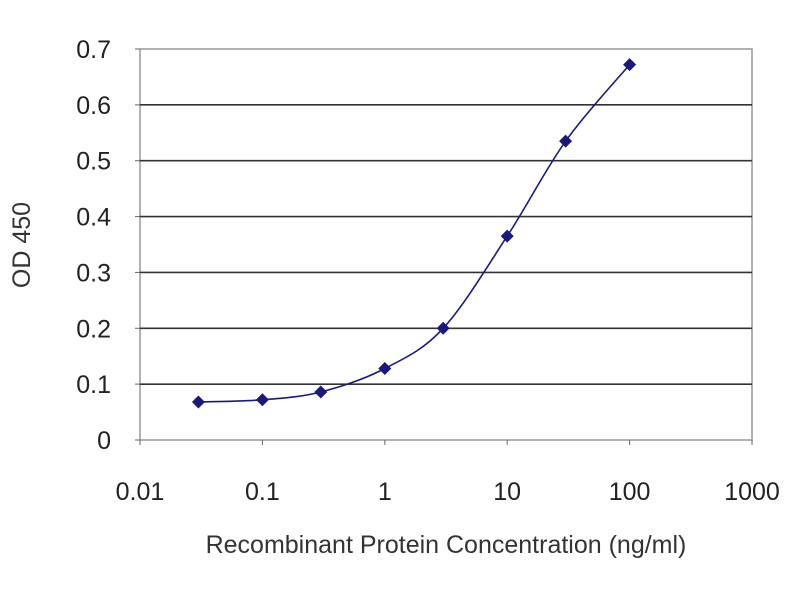  I want to click on x-axis-ticks: 0.01 0.1 1 10 100 1000, so click(448, 473).